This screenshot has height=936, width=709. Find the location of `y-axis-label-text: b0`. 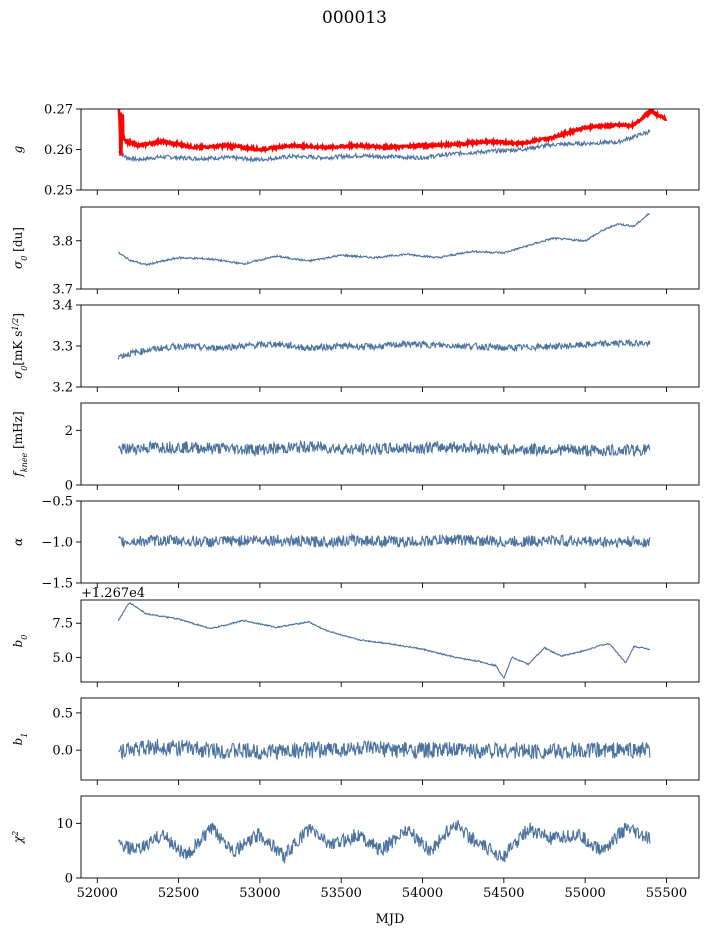

y-axis-label-text: b0 is located at coordinates (20, 641).